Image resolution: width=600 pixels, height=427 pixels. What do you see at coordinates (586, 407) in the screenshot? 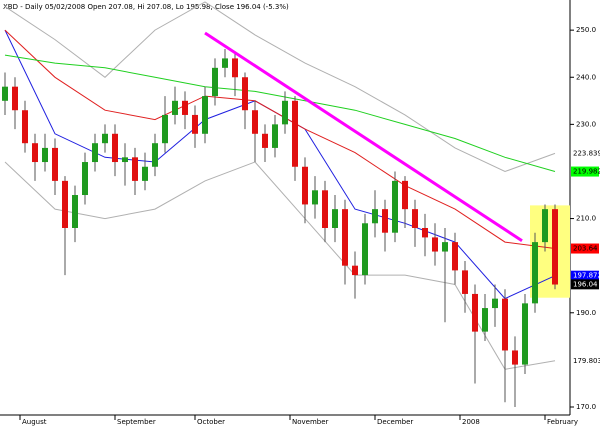
I see `y-tick-label: 170.0` at bounding box center [586, 407].